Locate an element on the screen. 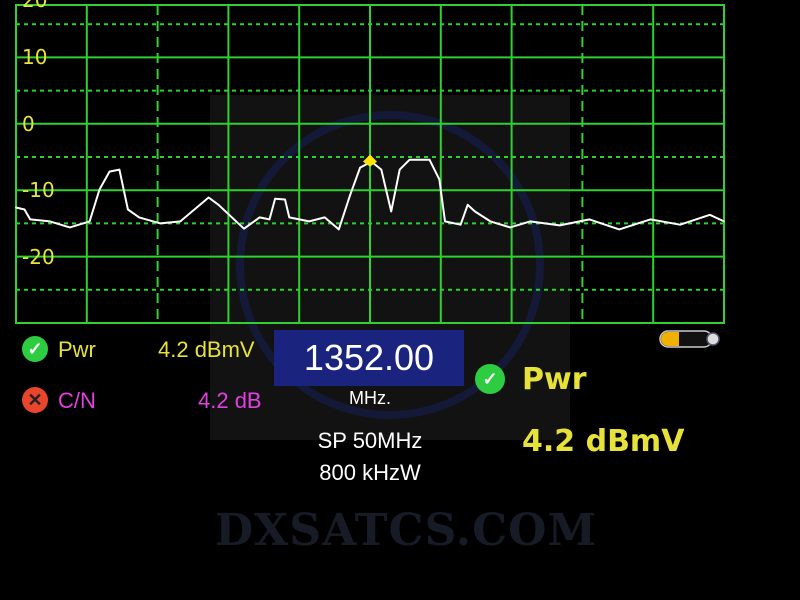 The width and height of the screenshot is (800, 600). center-frequency: 1352.00 is located at coordinates (369, 358).